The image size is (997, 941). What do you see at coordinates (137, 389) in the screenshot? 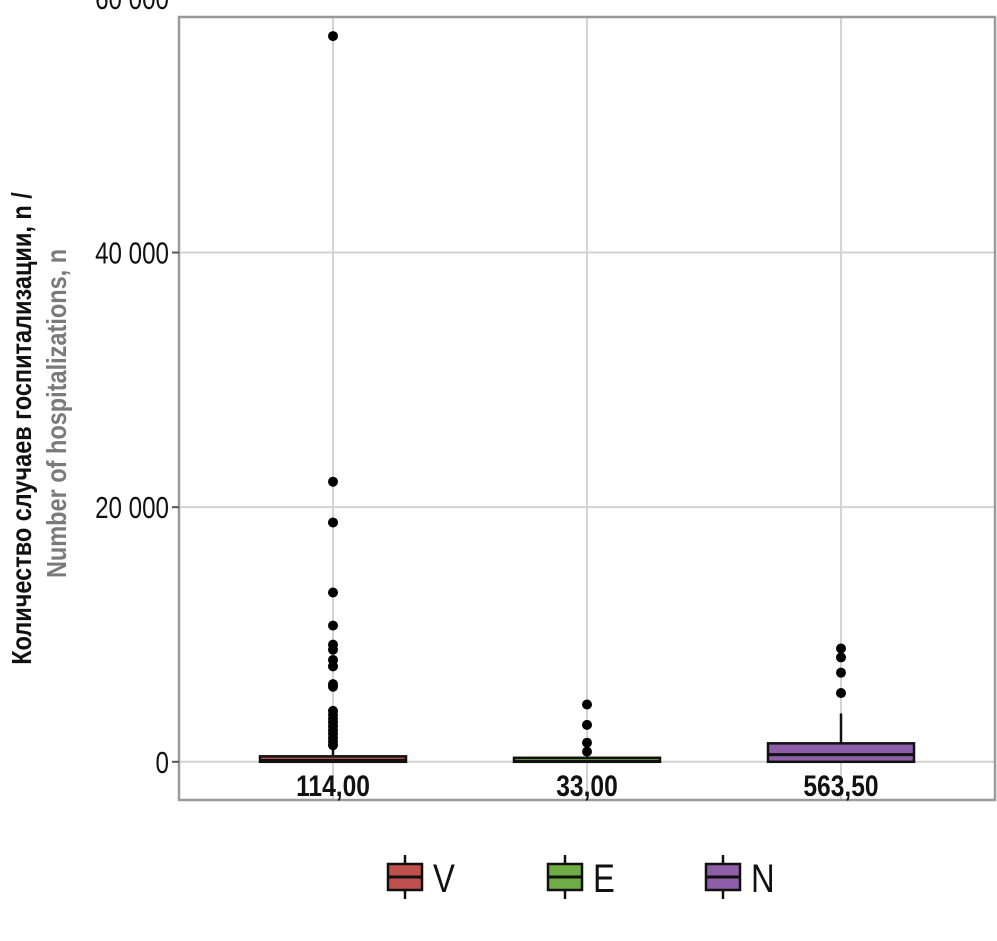
I see `y-axis: 0 20 000 40 000 60 000` at bounding box center [137, 389].